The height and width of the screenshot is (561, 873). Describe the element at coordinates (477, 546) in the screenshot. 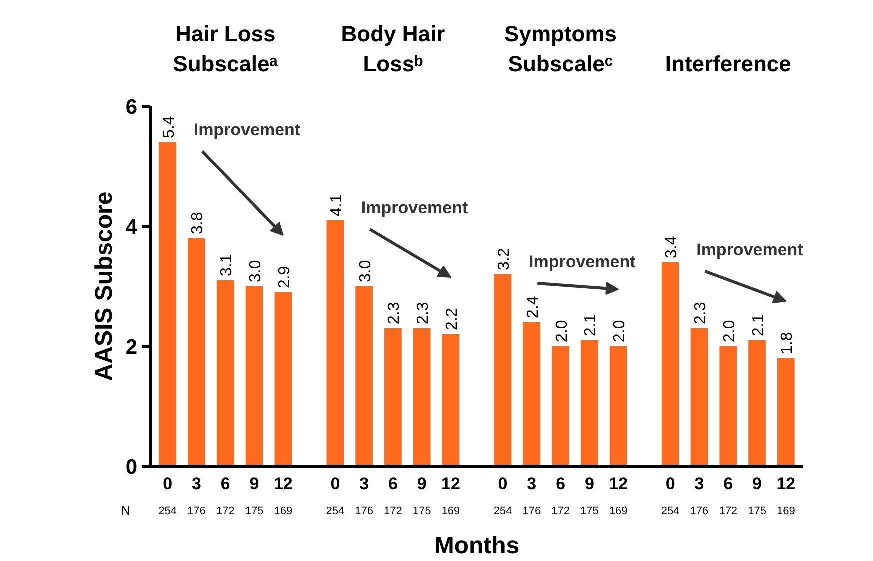

I see `x-axis-title: Months` at that location.